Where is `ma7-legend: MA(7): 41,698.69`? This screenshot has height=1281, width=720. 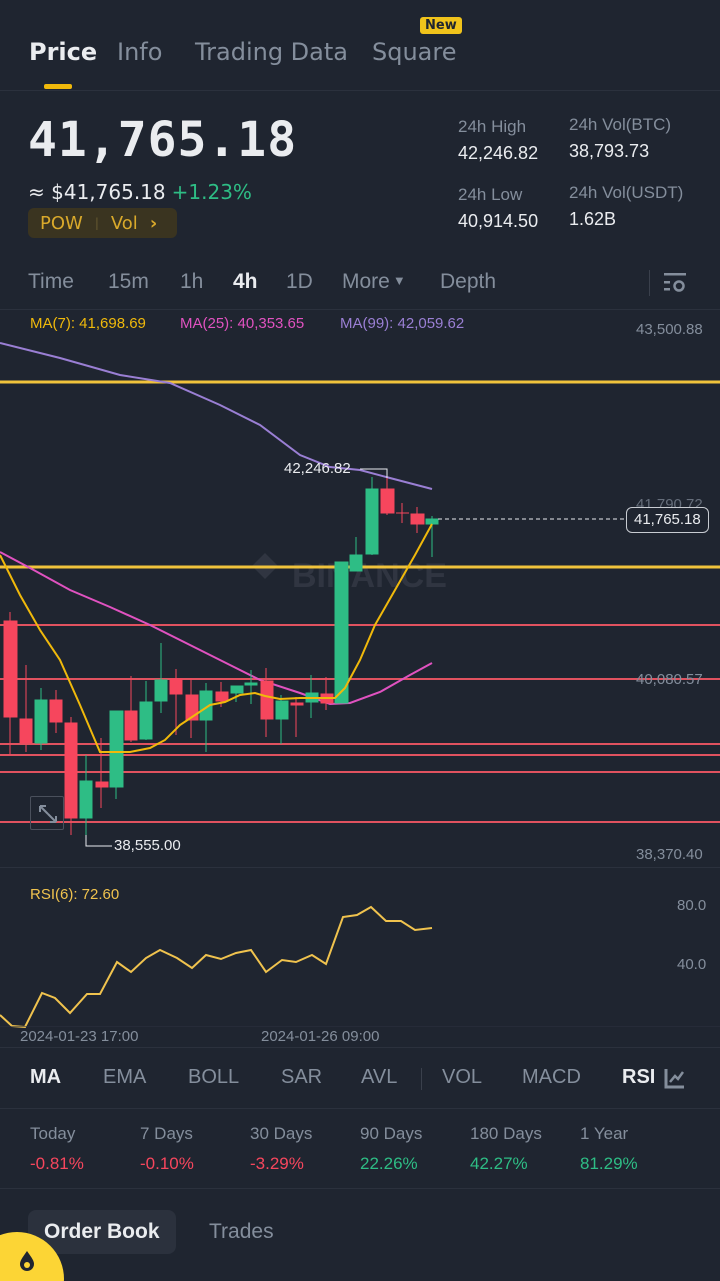
ma7-legend: MA(7): 41,698.69 is located at coordinates (88, 323).